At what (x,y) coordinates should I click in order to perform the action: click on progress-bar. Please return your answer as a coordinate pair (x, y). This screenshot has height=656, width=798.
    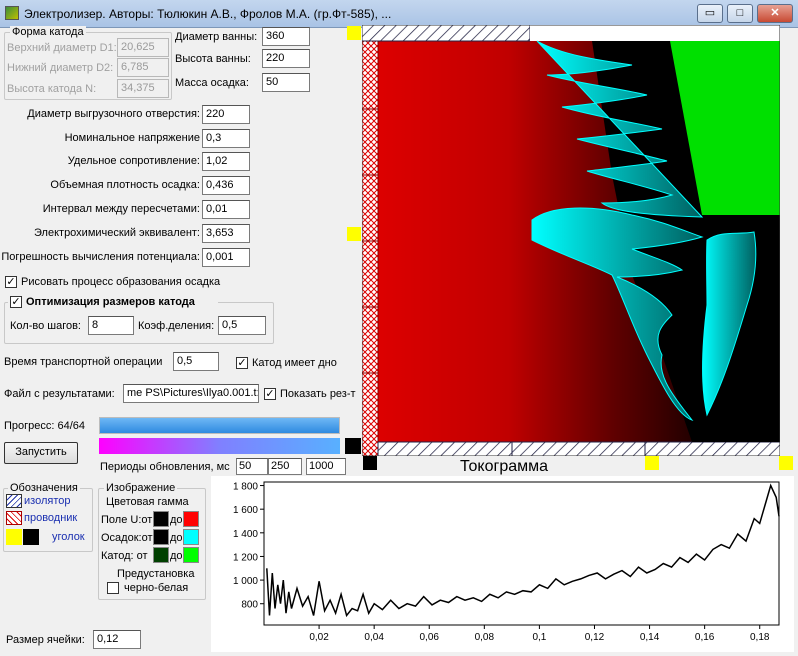
    Looking at the image, I should click on (219, 425).